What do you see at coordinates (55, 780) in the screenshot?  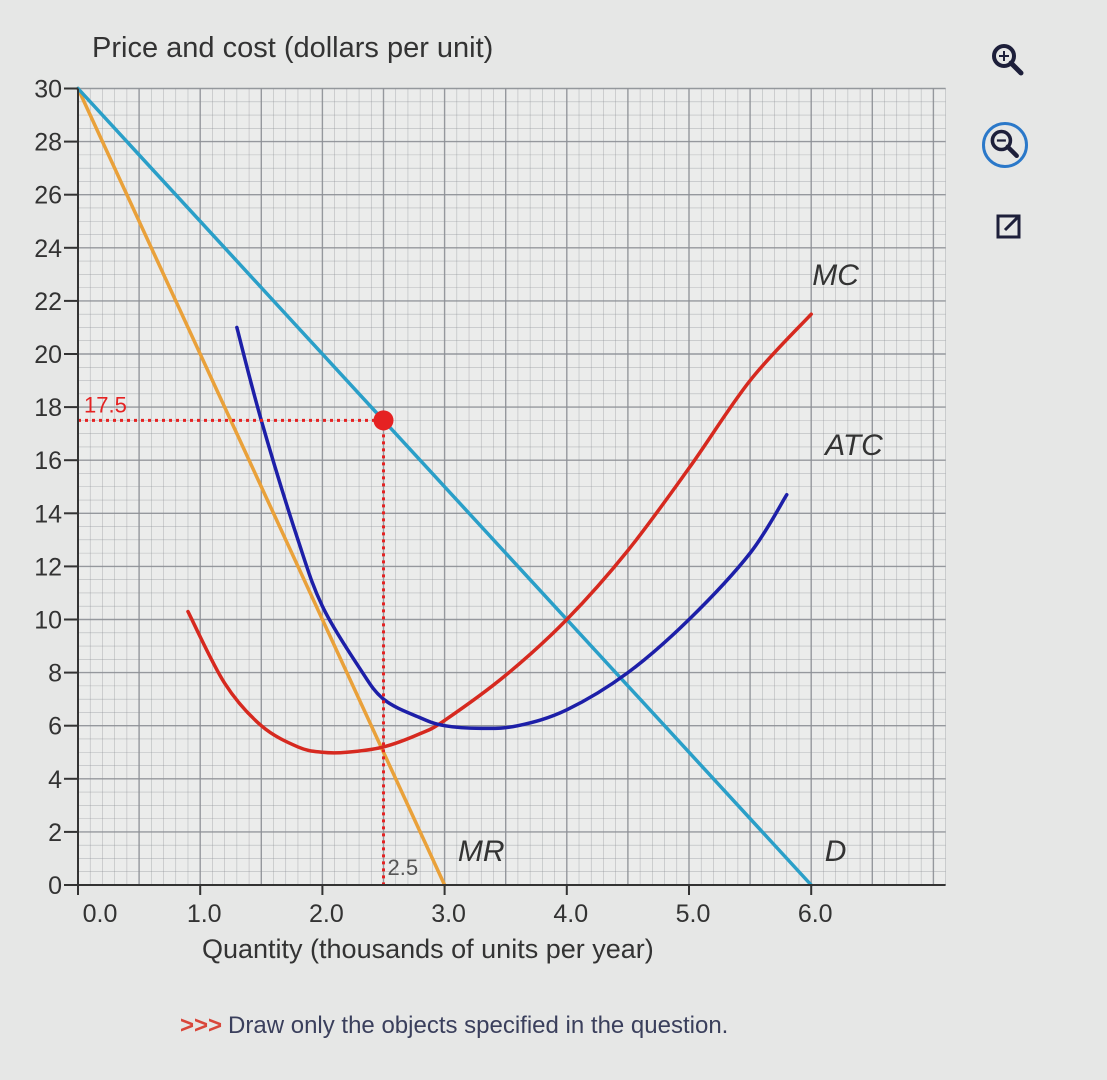 I see `y-tick-label: 4` at bounding box center [55, 780].